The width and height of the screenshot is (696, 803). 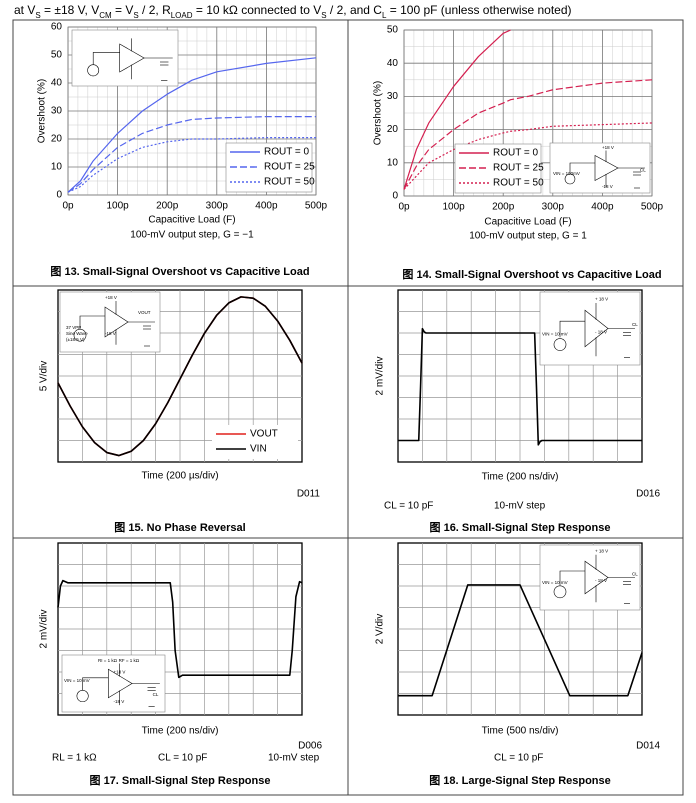 I want to click on legend-label: ROUT = 25, so click(x=289, y=167).